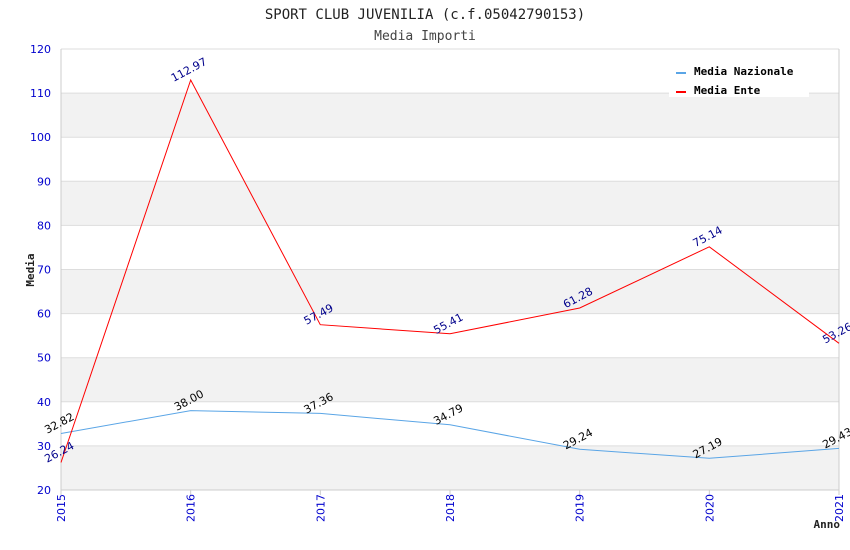  I want to click on x-tick-label: 2017, so click(320, 508).